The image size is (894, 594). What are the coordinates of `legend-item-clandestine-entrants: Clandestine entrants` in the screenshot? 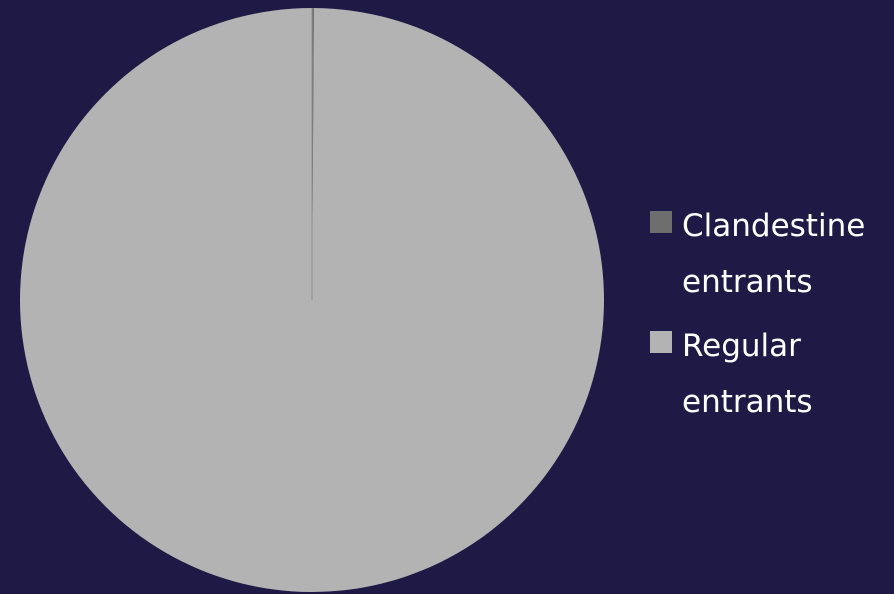 It's located at (768, 254).